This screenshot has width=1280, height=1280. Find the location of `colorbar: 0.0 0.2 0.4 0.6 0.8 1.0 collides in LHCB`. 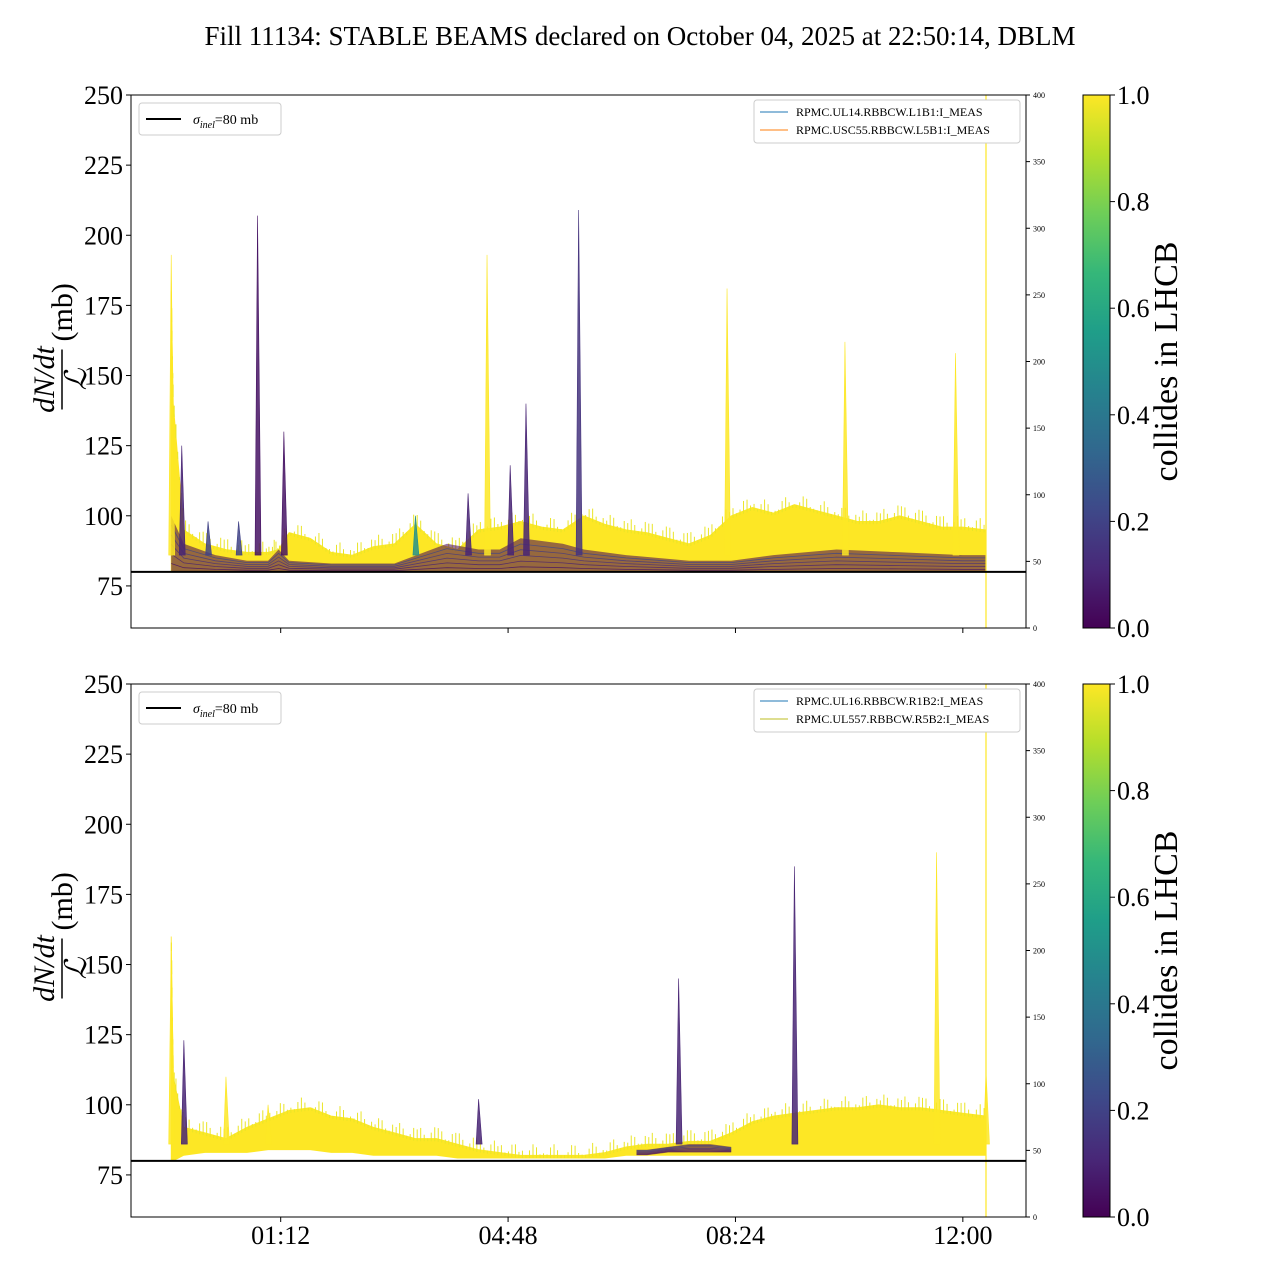

colorbar: 0.0 0.2 0.4 0.6 0.8 1.0 collides in LHCB is located at coordinates (1133, 951).